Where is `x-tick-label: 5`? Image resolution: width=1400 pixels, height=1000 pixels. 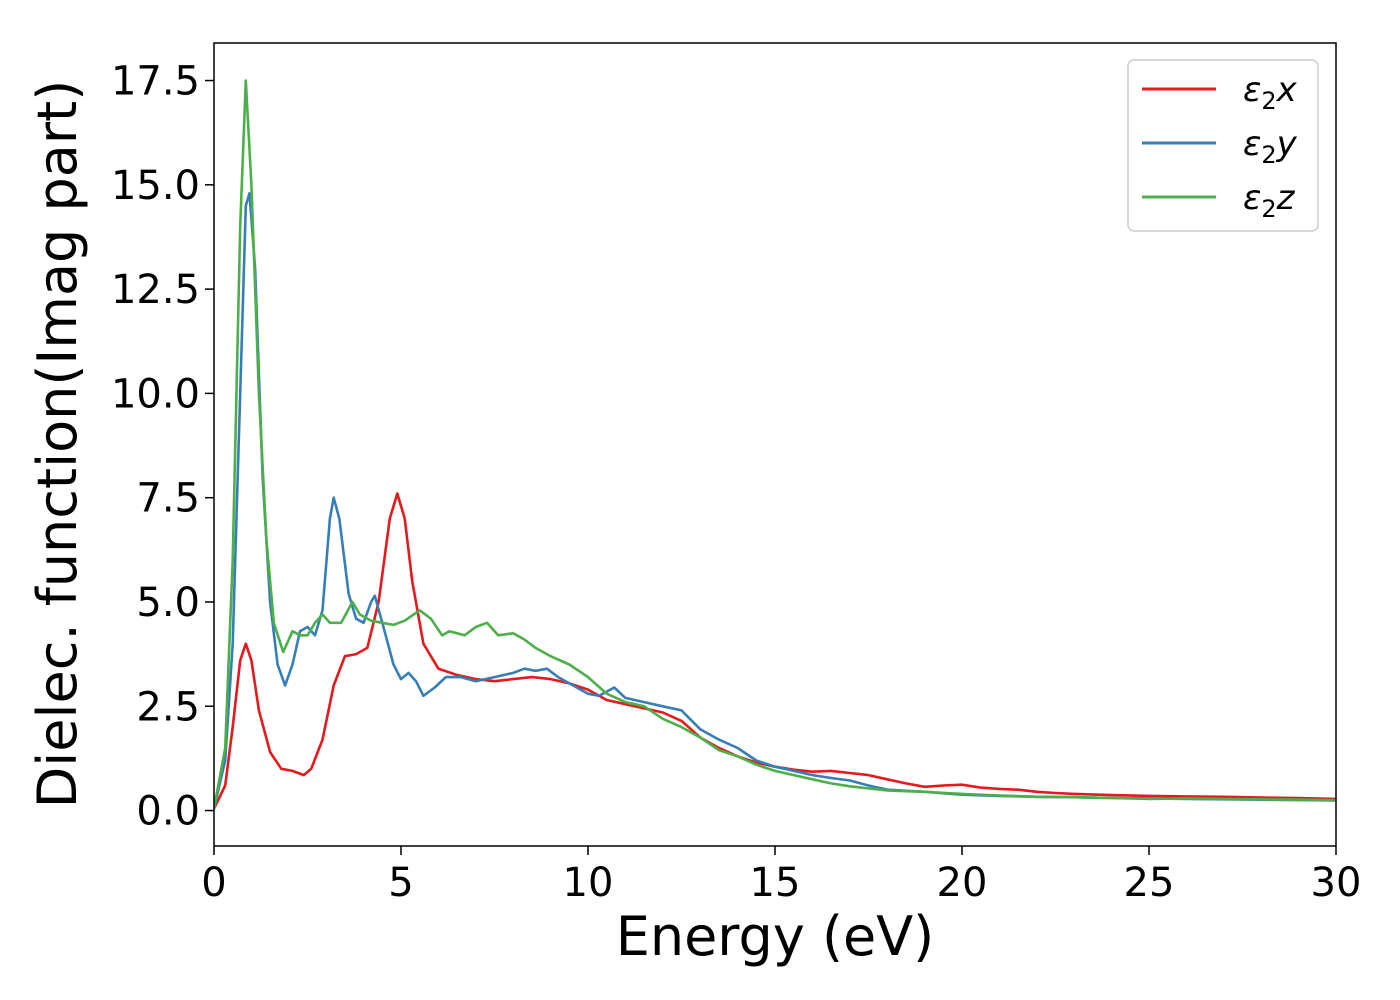
x-tick-label: 5 is located at coordinates (400, 883).